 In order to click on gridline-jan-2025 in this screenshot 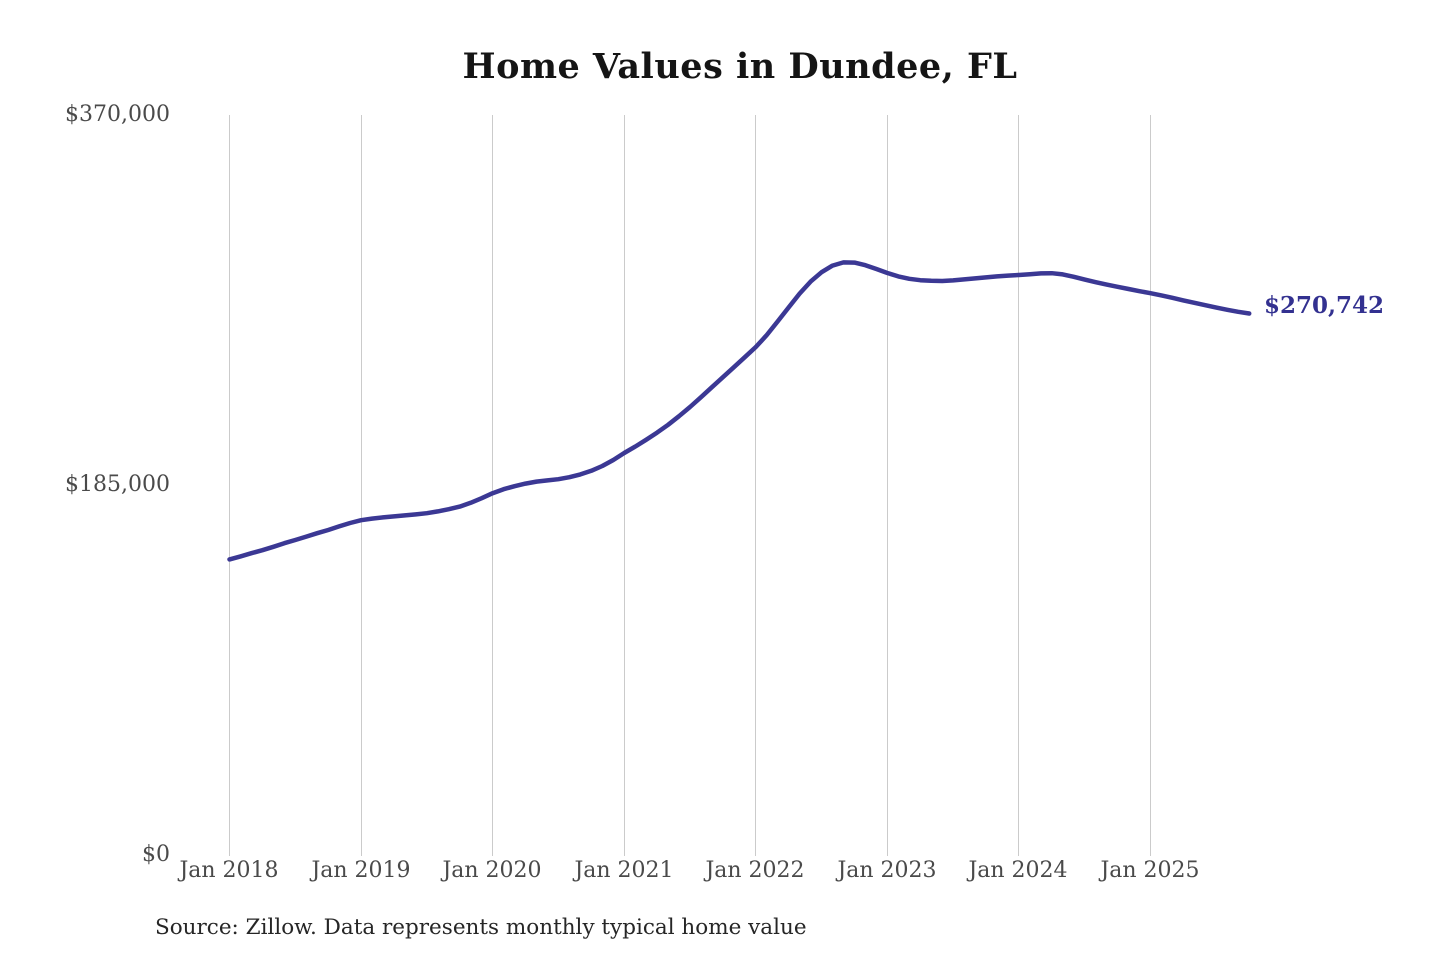, I will do `click(1150, 485)`.